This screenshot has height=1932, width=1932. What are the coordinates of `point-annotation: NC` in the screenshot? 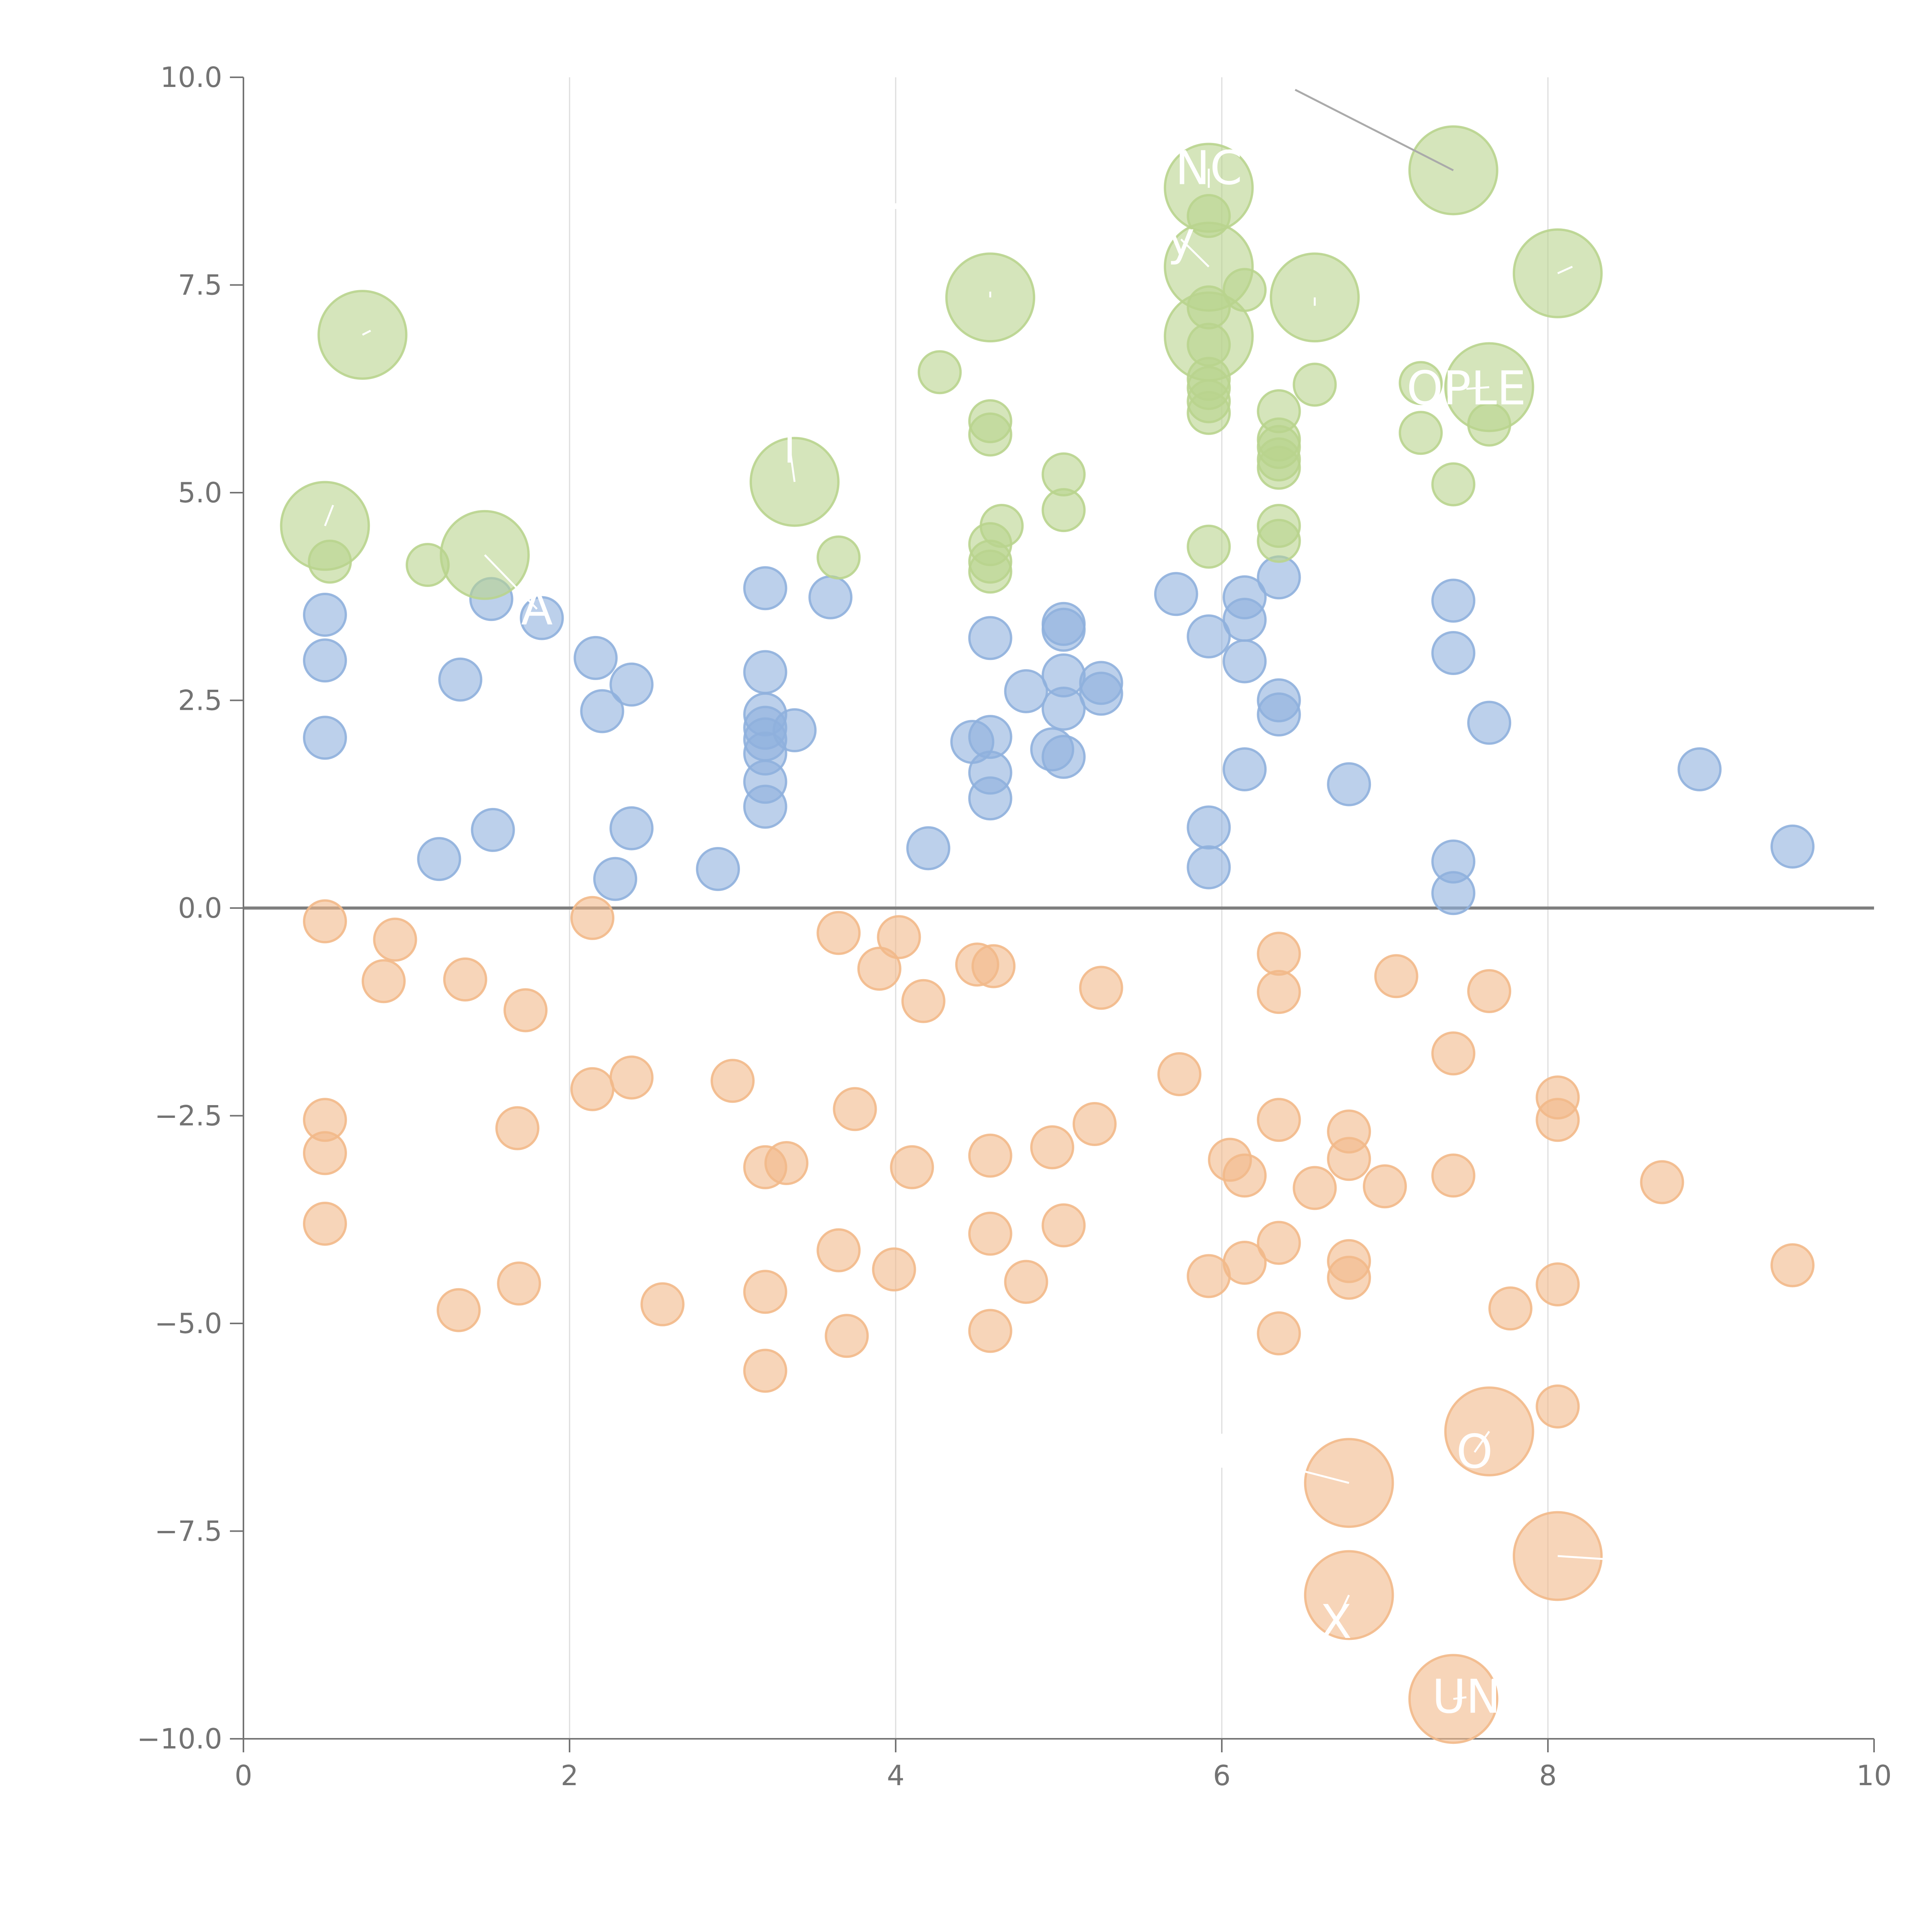 It's located at (1208, 169).